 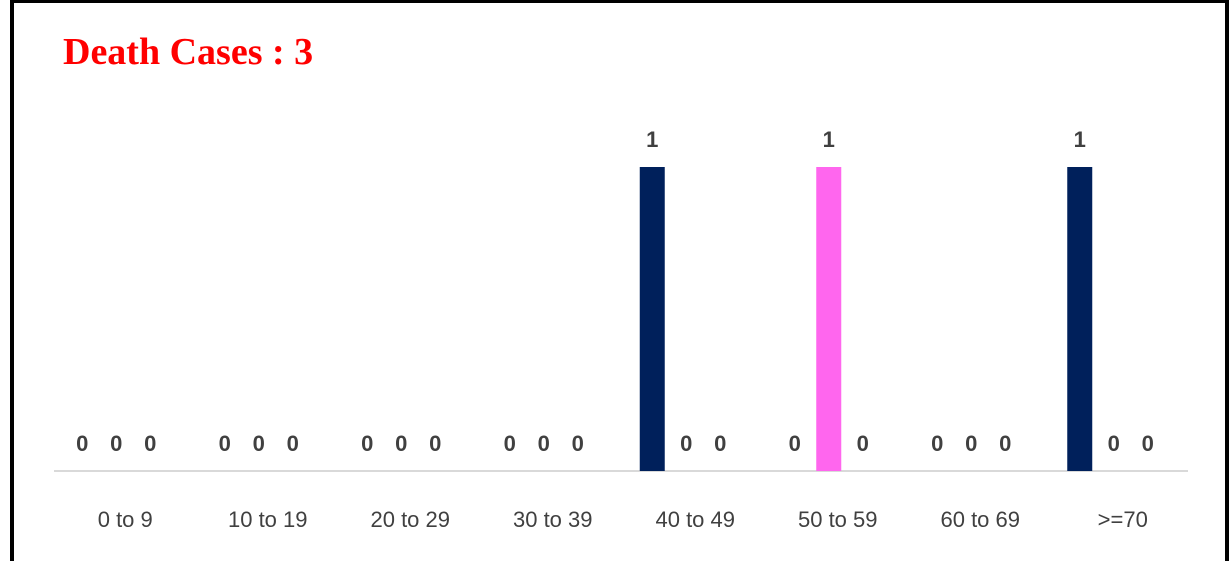 I want to click on category-label: 0 to 9, so click(x=125, y=519).